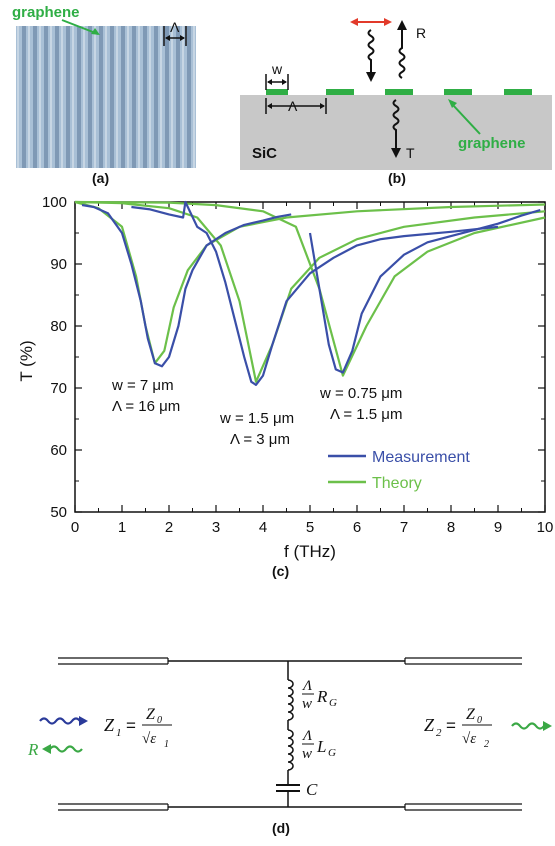 The image size is (555, 846). Describe the element at coordinates (182, 38) in the screenshot. I see `period-arrowhead-right-a` at that location.